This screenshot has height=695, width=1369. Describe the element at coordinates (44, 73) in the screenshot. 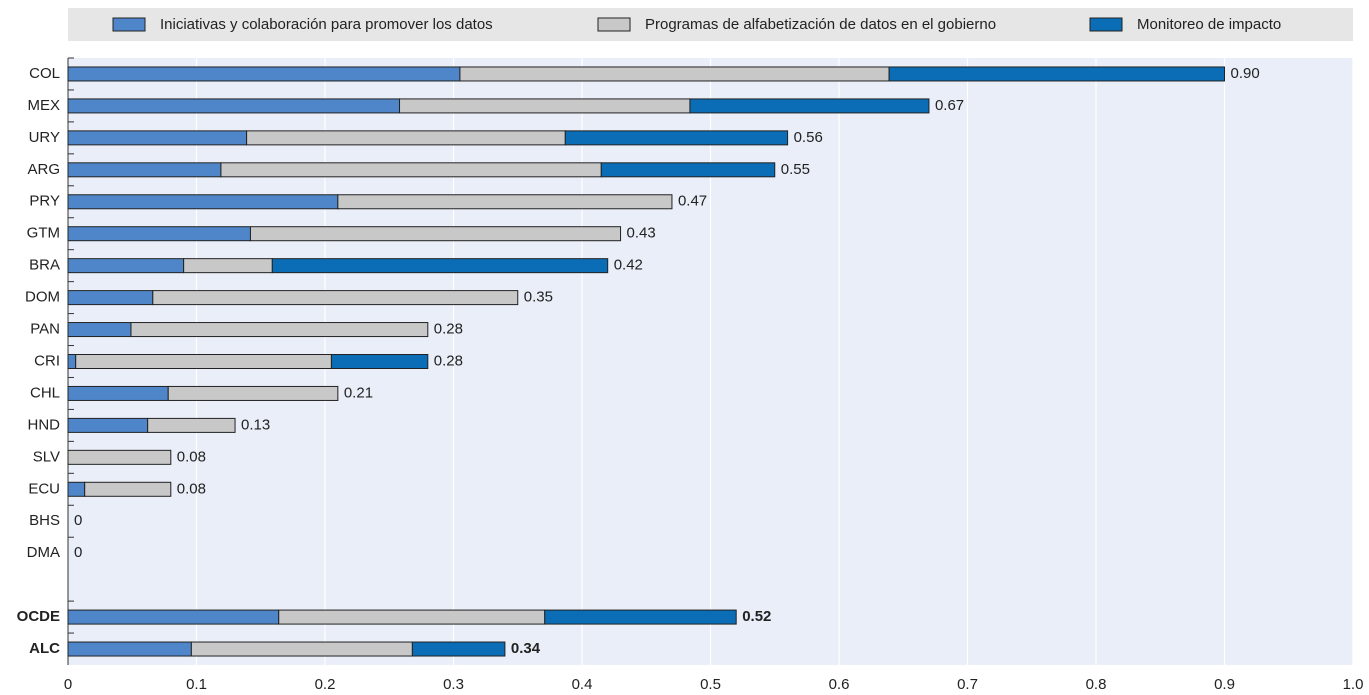

I see `y-tick-label: COL` at that location.